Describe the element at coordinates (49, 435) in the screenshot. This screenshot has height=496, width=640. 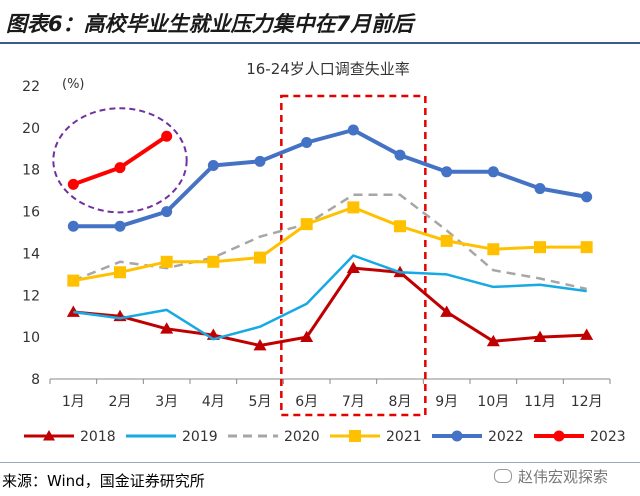
I see `legend-marker-2018` at that location.